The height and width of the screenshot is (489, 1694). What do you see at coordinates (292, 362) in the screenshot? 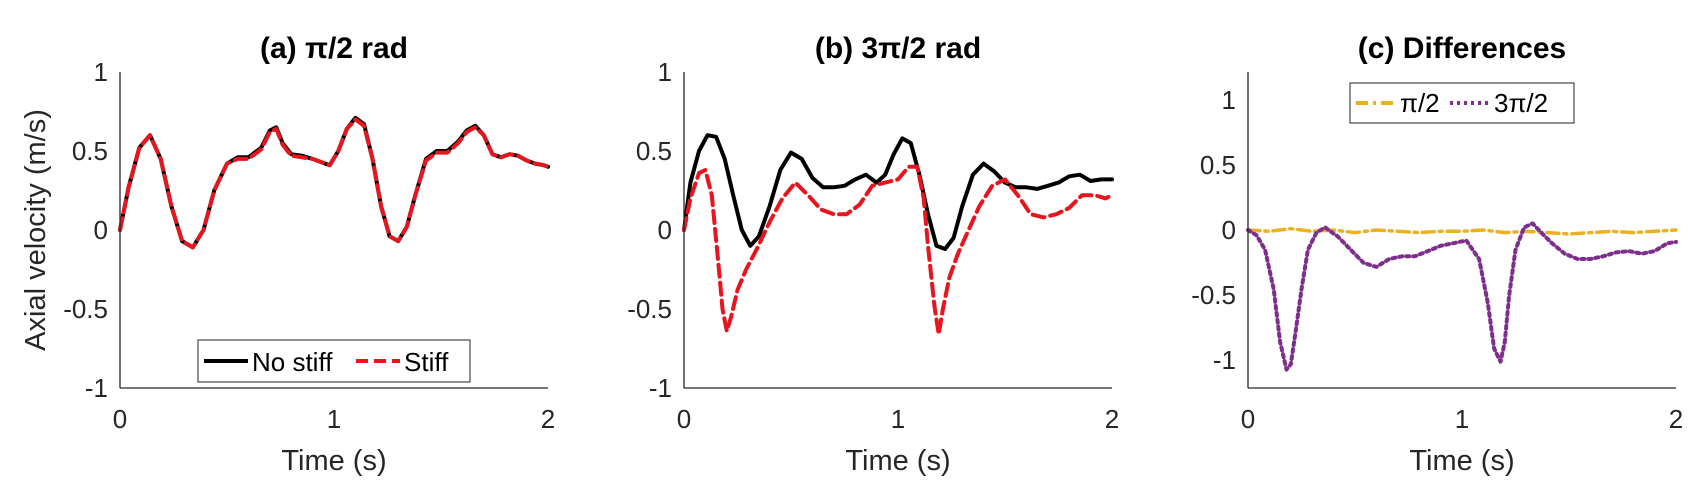
I see `legend-label-no-stiff: No stiff` at bounding box center [292, 362].